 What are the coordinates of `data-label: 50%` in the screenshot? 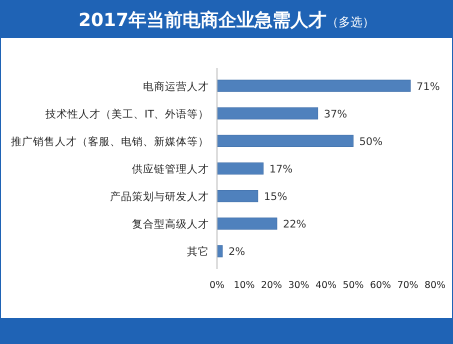 It's located at (371, 142).